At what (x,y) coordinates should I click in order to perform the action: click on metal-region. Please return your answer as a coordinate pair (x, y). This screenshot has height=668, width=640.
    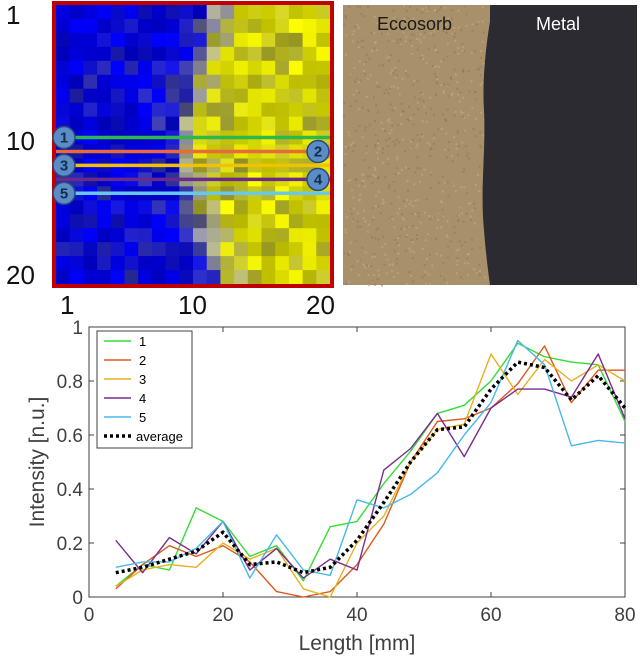
    Looking at the image, I should click on (563, 145).